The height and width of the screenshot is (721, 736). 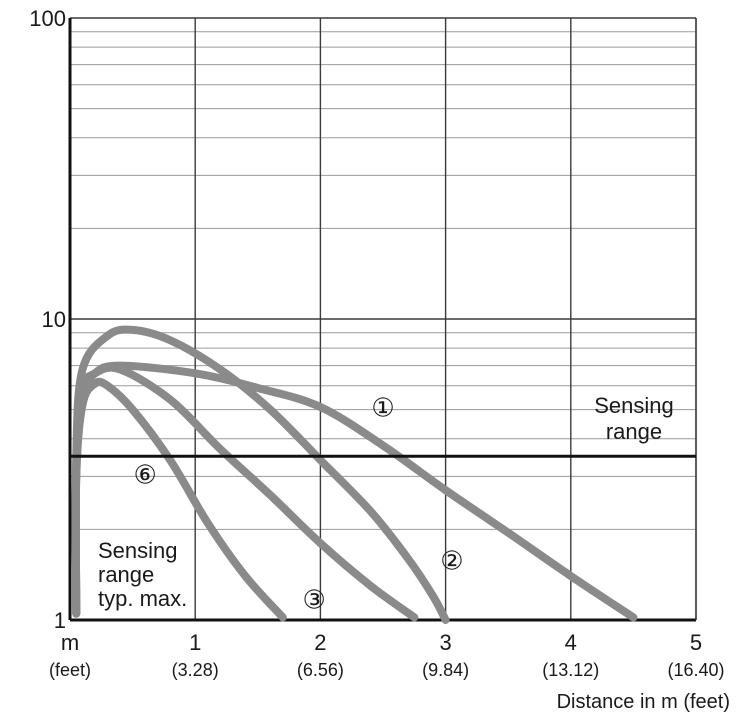 What do you see at coordinates (643, 702) in the screenshot?
I see `x-axis-label: Distance in m (feet)` at bounding box center [643, 702].